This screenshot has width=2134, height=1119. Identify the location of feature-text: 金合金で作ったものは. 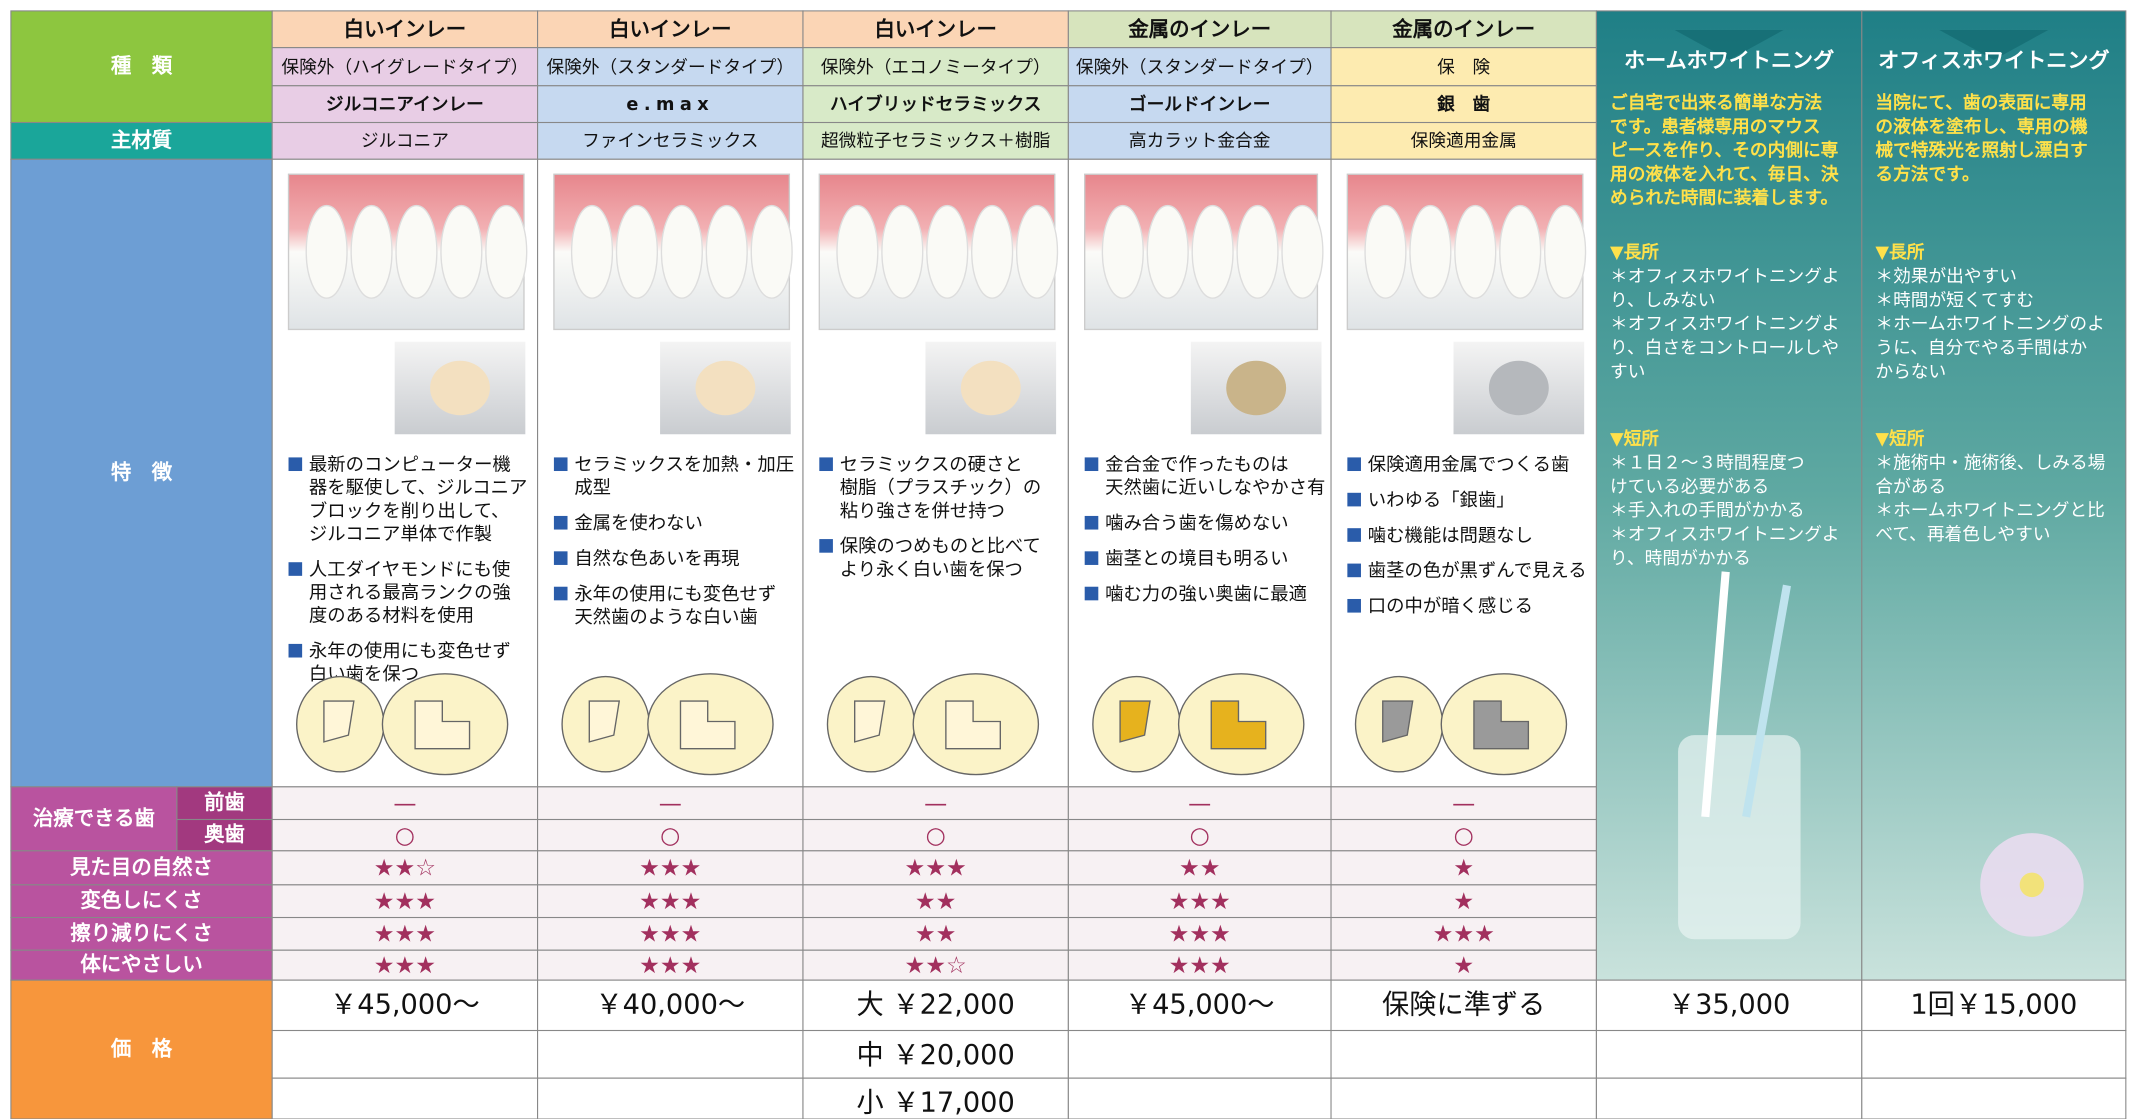
(1197, 465).